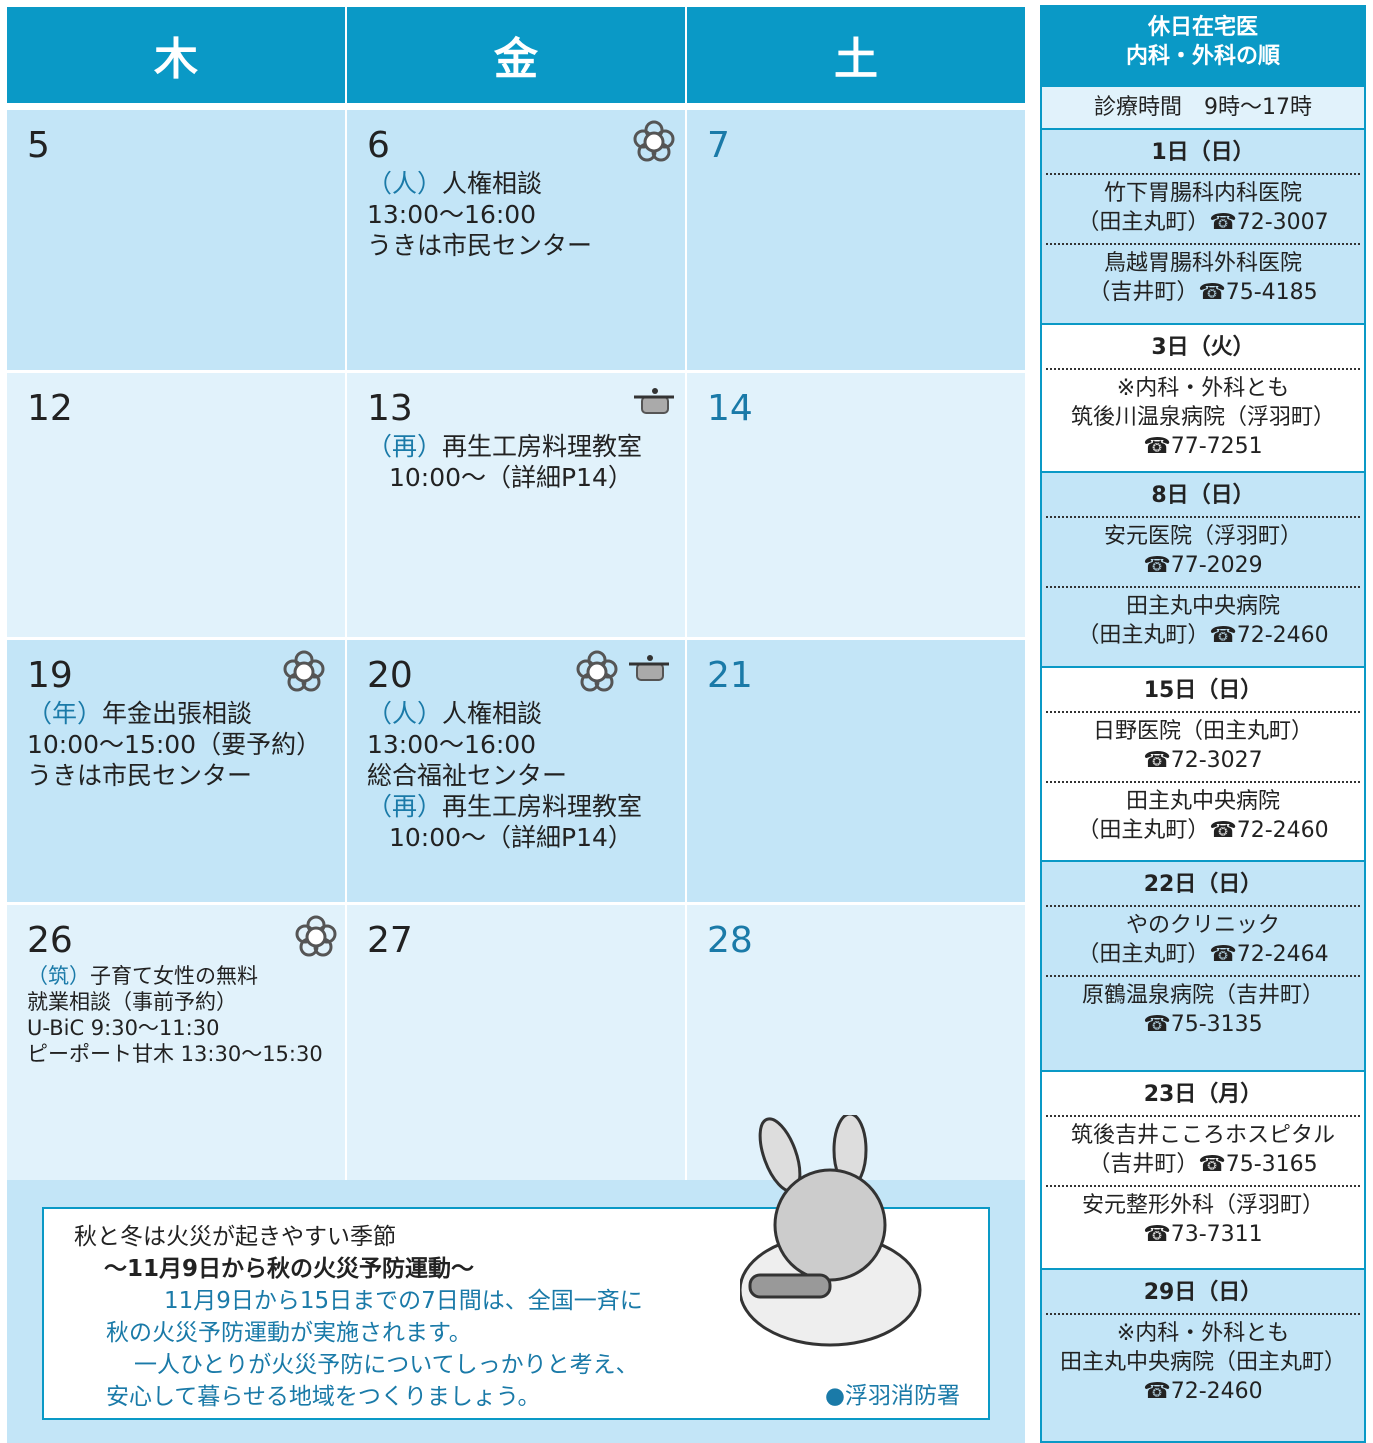 This screenshot has width=1373, height=1443. I want to click on entry-line: ☎75-3135, so click(1203, 1024).